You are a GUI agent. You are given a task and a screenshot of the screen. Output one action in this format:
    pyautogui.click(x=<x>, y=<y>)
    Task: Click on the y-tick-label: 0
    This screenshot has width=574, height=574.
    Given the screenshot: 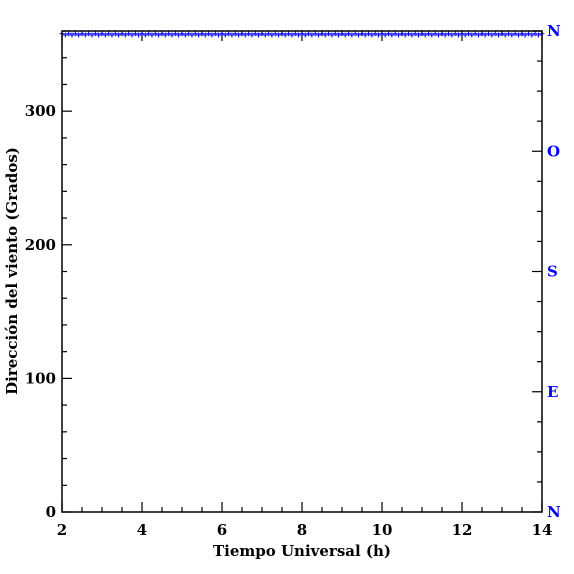 What is the action you would take?
    pyautogui.click(x=51, y=512)
    